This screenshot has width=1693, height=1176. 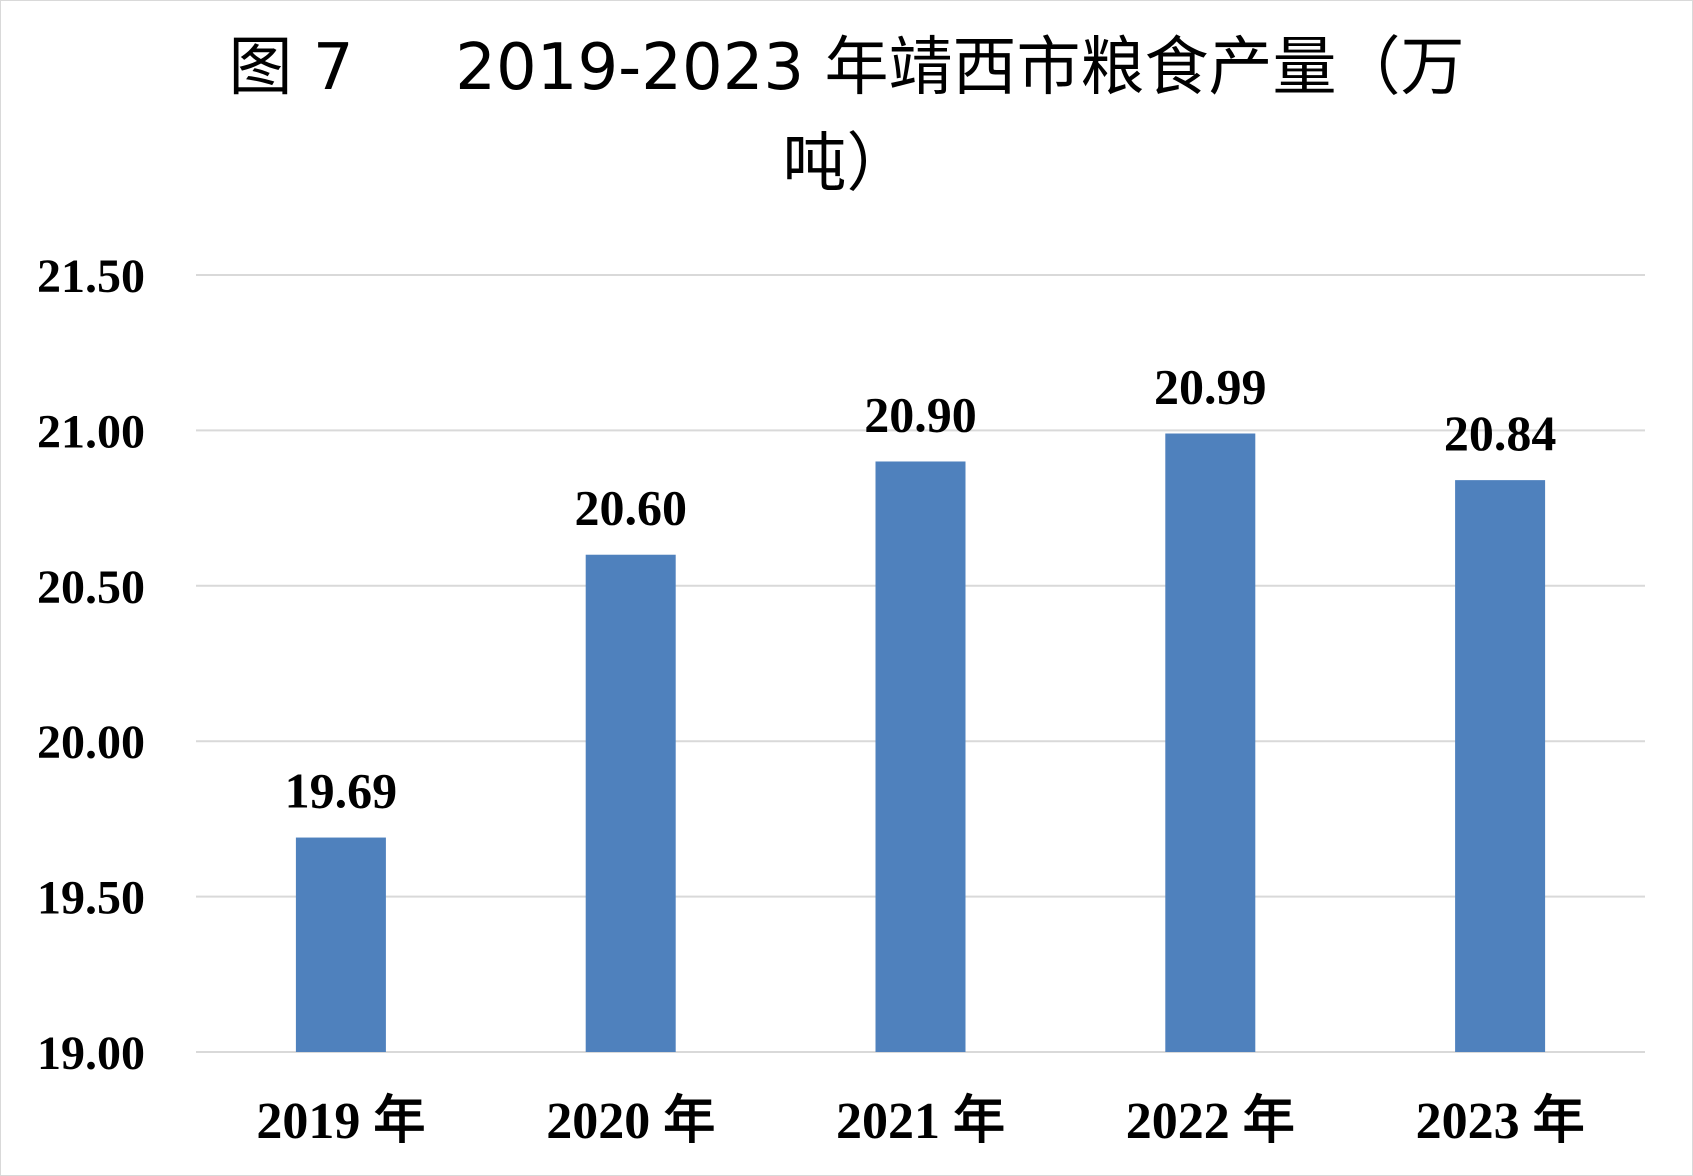 What do you see at coordinates (630, 508) in the screenshot?
I see `data-label-1: 20.60` at bounding box center [630, 508].